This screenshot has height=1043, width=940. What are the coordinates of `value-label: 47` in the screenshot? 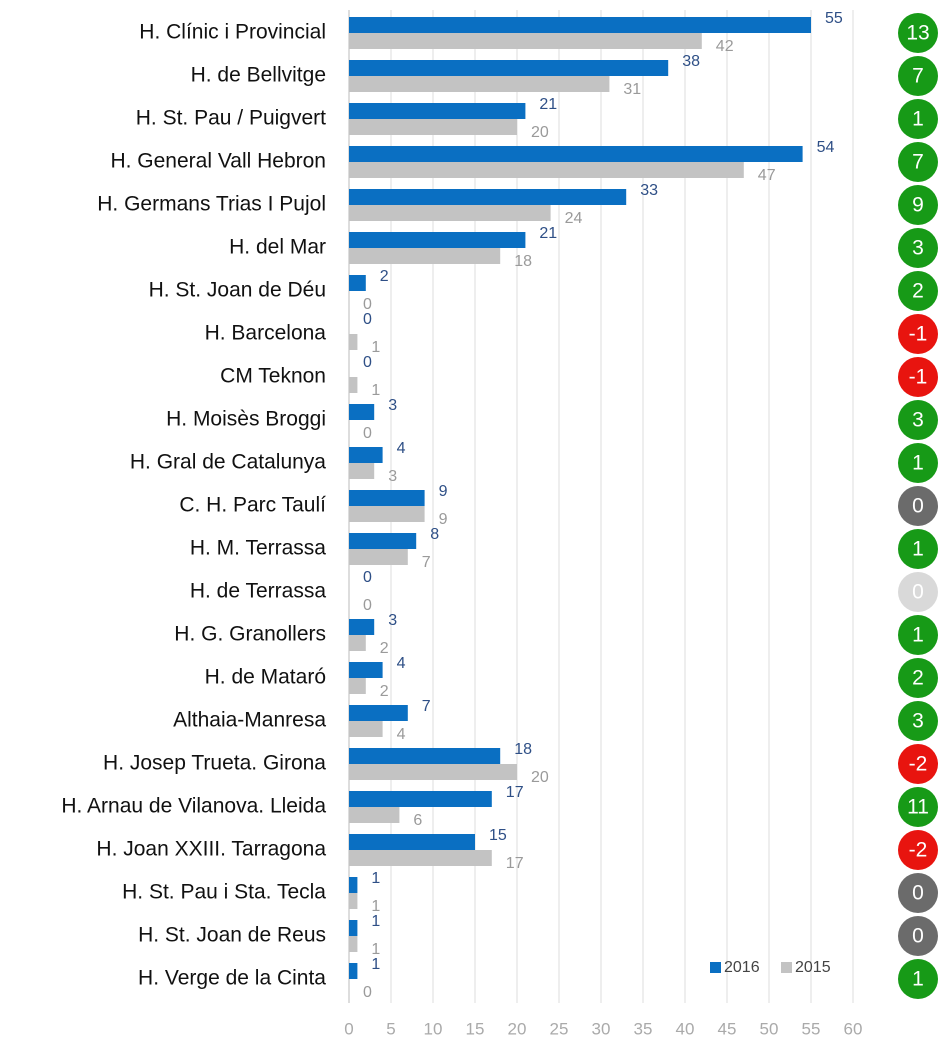 It's located at (767, 175).